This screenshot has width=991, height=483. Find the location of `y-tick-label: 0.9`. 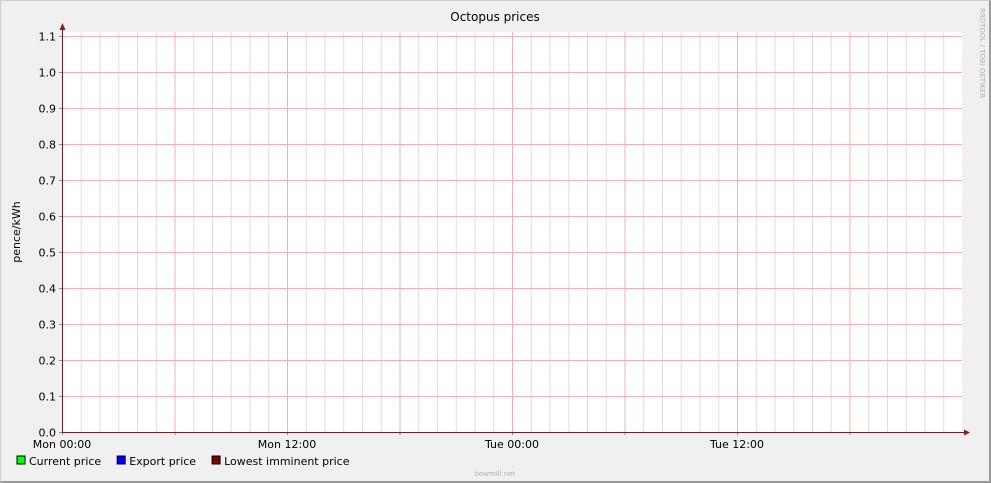

y-tick-label: 0.9 is located at coordinates (48, 109).